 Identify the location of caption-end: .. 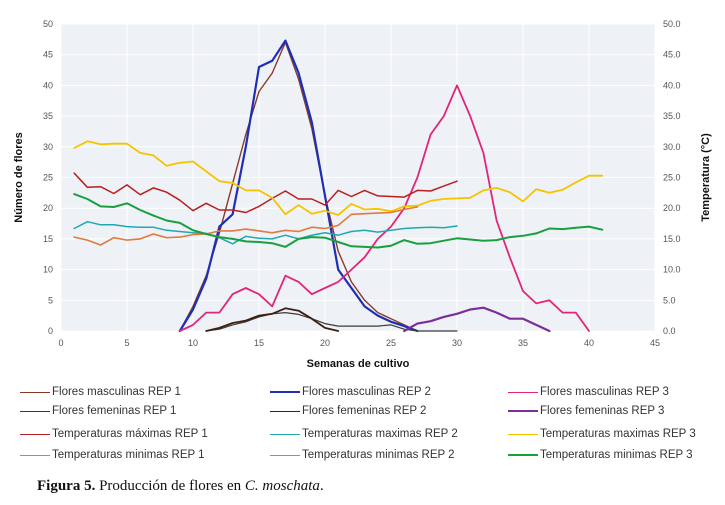
(321, 486).